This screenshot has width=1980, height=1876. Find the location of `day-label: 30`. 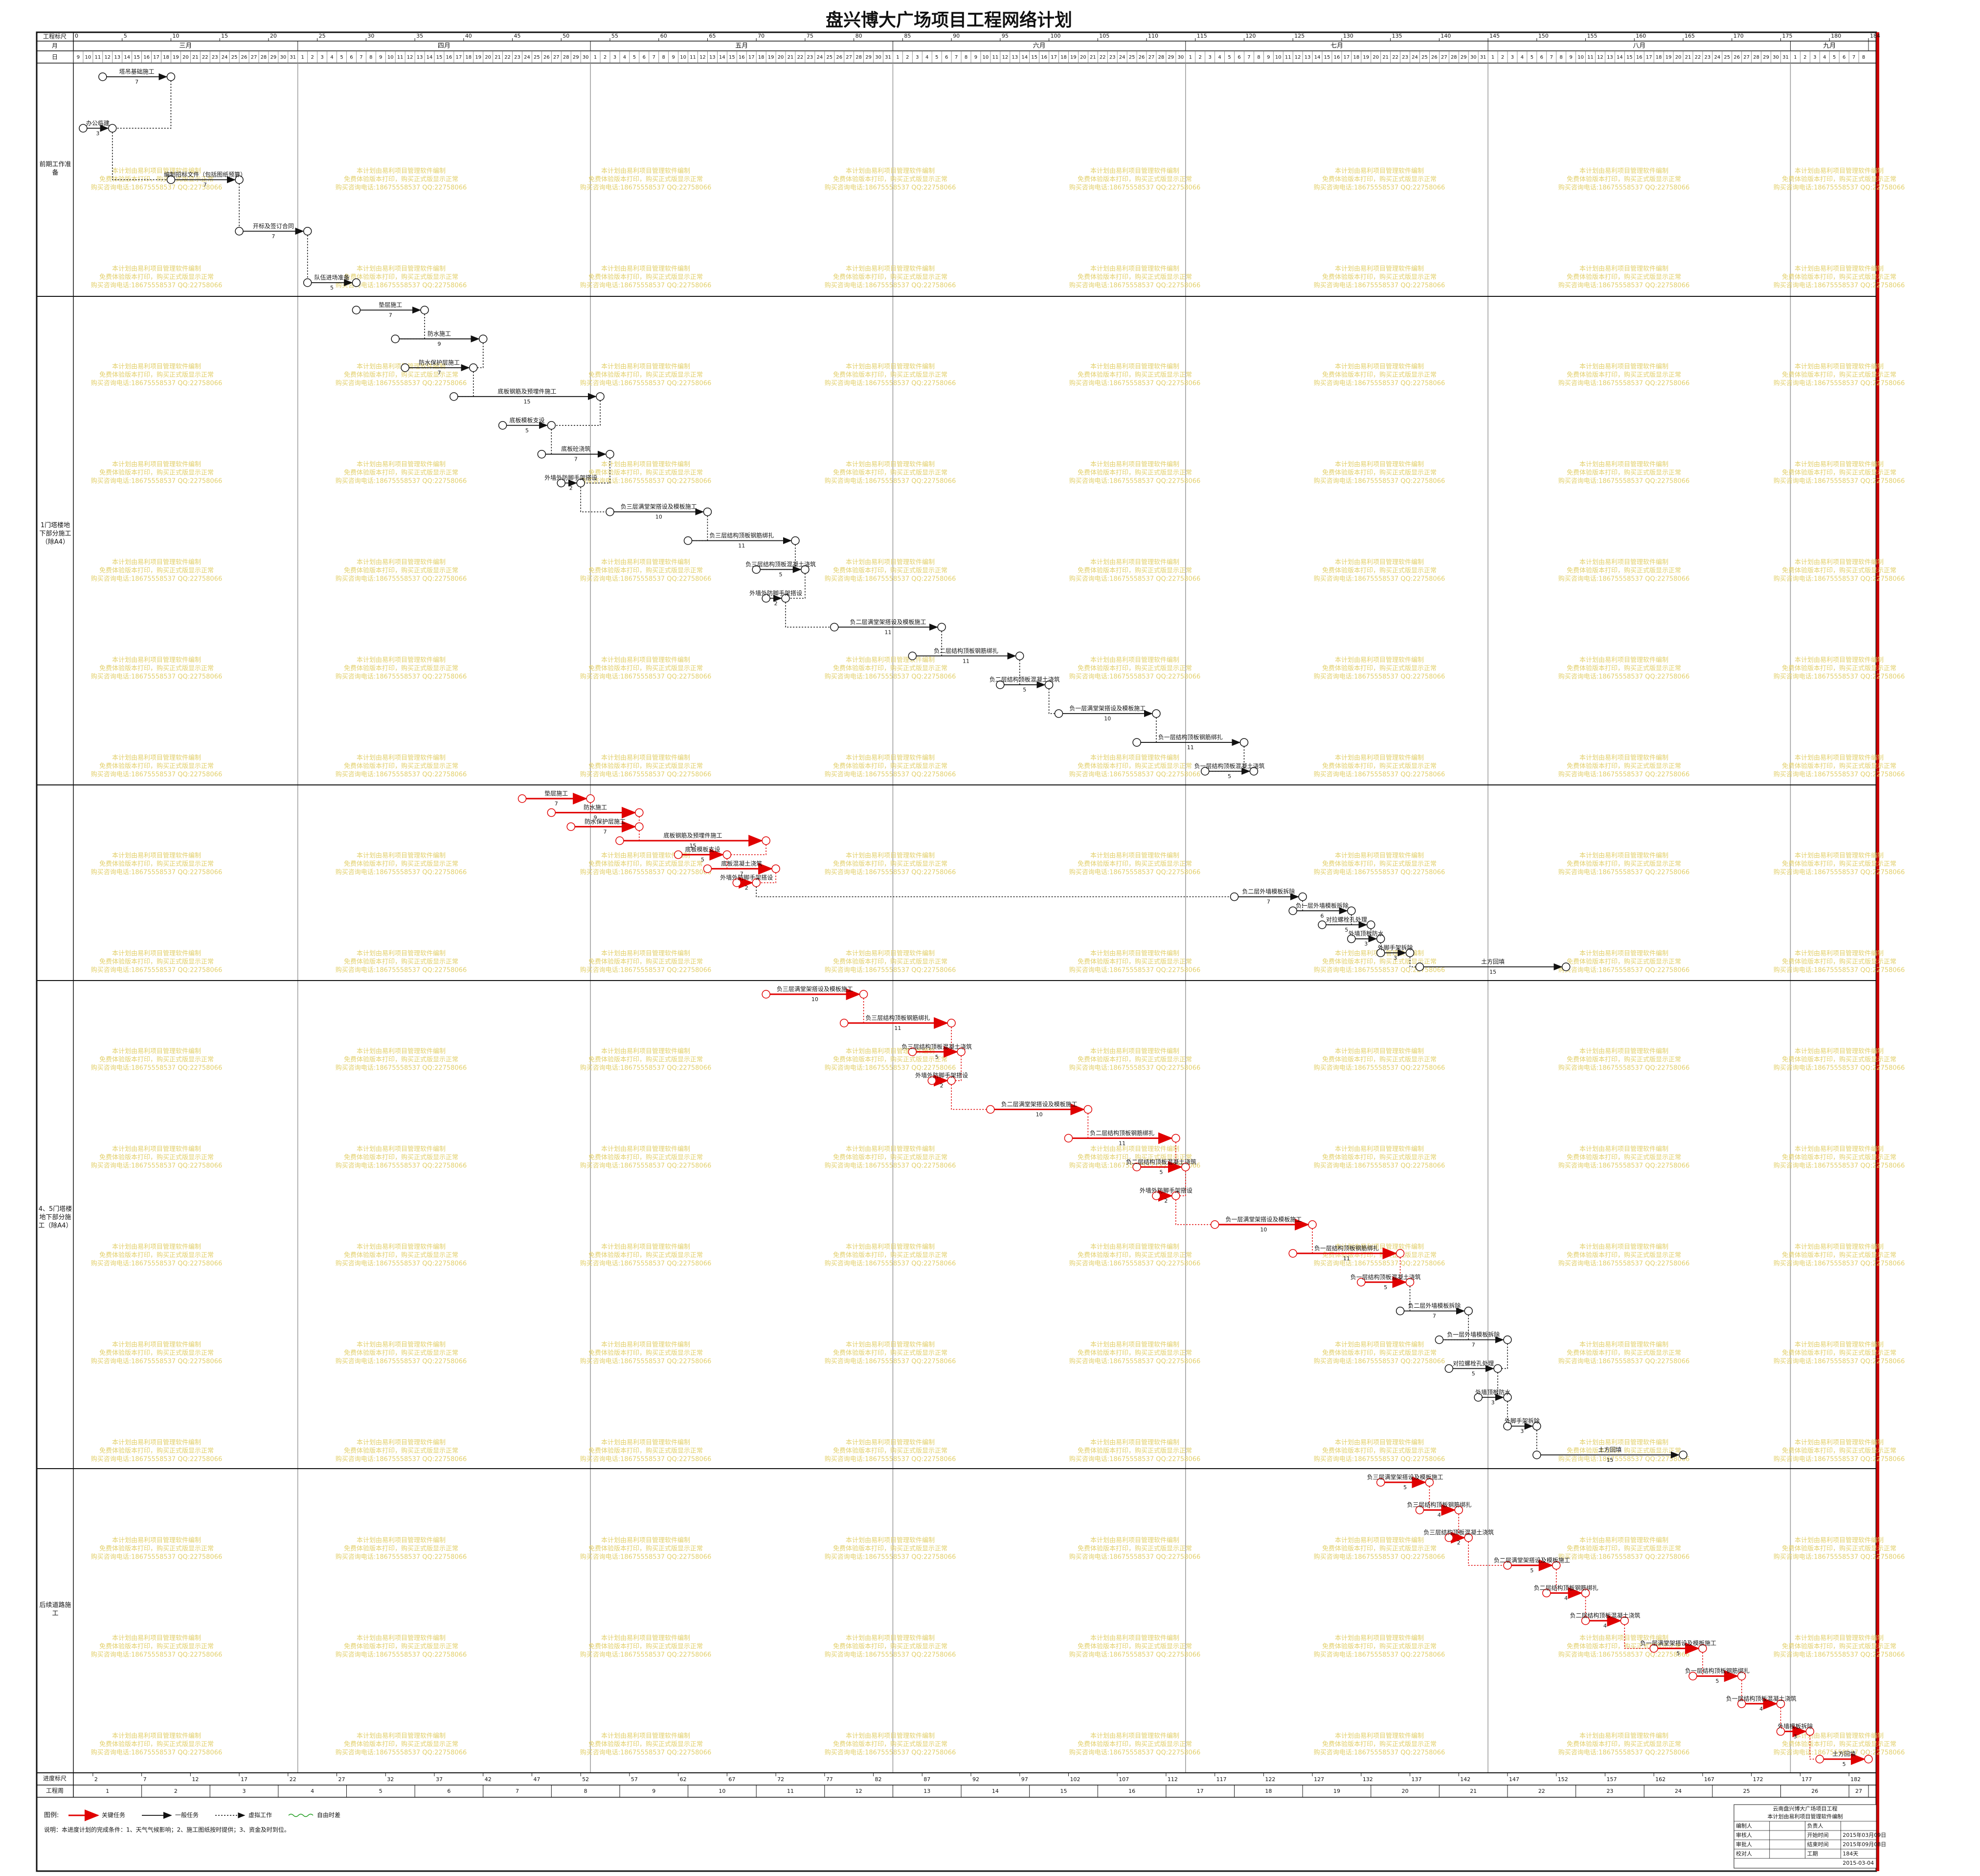

day-label: 30 is located at coordinates (1473, 57).